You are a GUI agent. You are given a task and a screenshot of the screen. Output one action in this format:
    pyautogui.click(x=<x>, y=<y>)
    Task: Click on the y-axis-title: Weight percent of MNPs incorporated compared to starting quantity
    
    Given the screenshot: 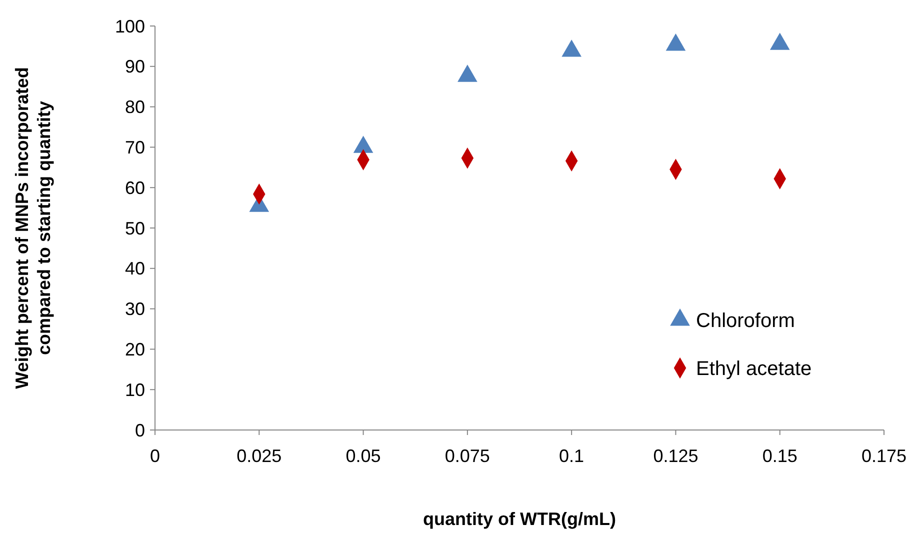 What is the action you would take?
    pyautogui.click(x=33, y=228)
    